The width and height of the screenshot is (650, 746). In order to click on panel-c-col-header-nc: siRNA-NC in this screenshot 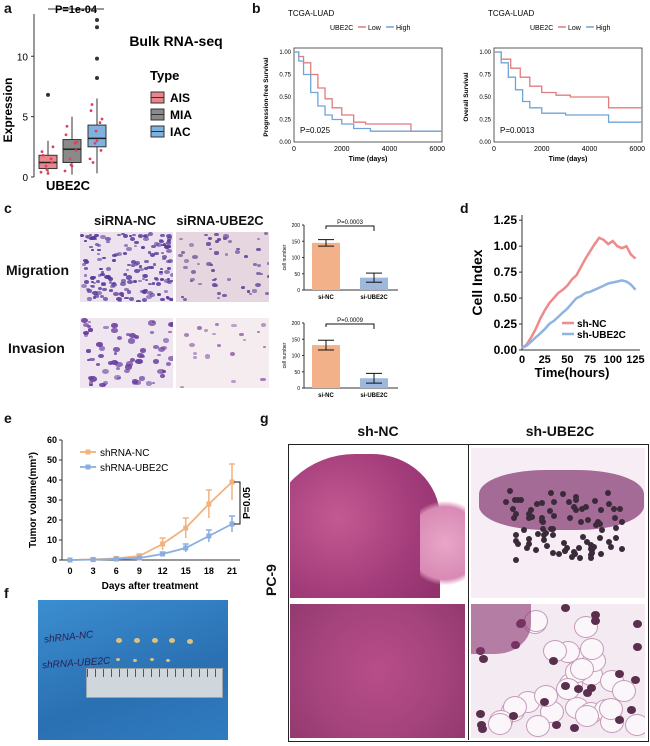, I will do `click(125, 220)`.